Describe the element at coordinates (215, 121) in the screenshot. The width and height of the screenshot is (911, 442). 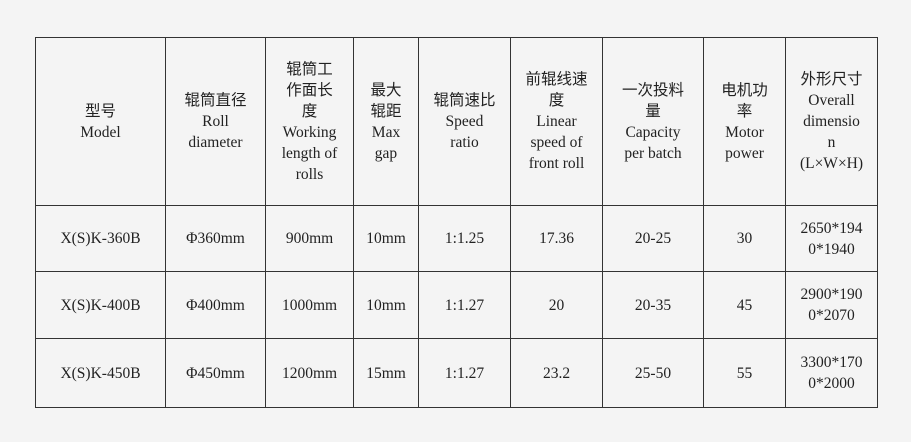
I see `header-roll-diameter: 辊筒直径 Roll diameter` at that location.